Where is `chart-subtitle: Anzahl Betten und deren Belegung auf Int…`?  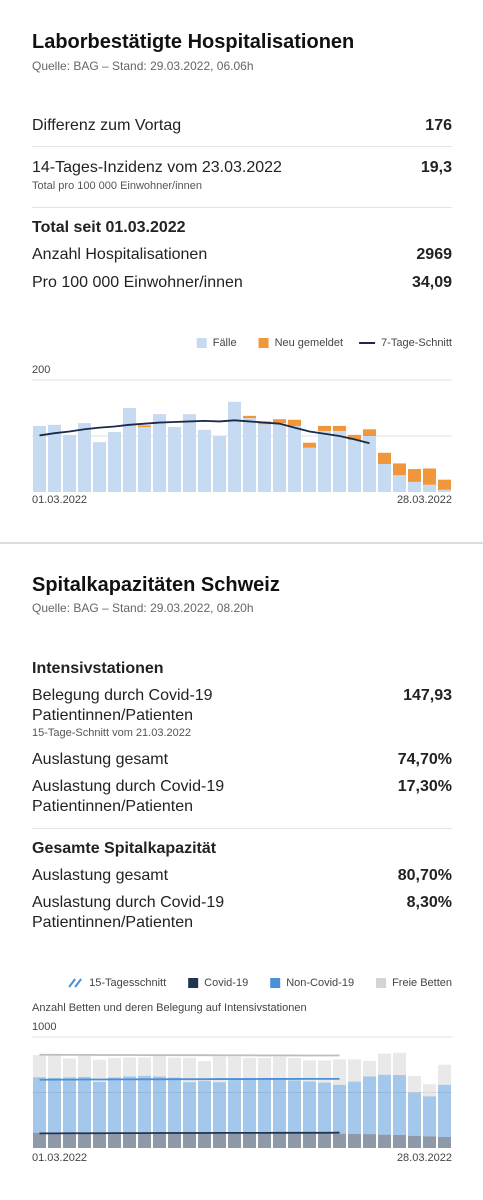
chart-subtitle: Anzahl Betten und deren Belegung auf Int… is located at coordinates (169, 1008).